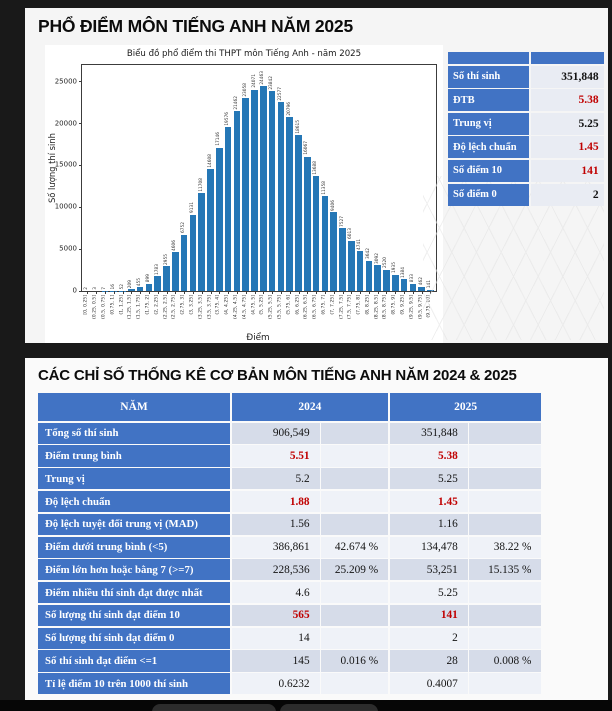 The image size is (612, 711). What do you see at coordinates (140, 192) in the screenshot?
I see `histogram-bin: 455 (1.5, 1.75]` at bounding box center [140, 192].